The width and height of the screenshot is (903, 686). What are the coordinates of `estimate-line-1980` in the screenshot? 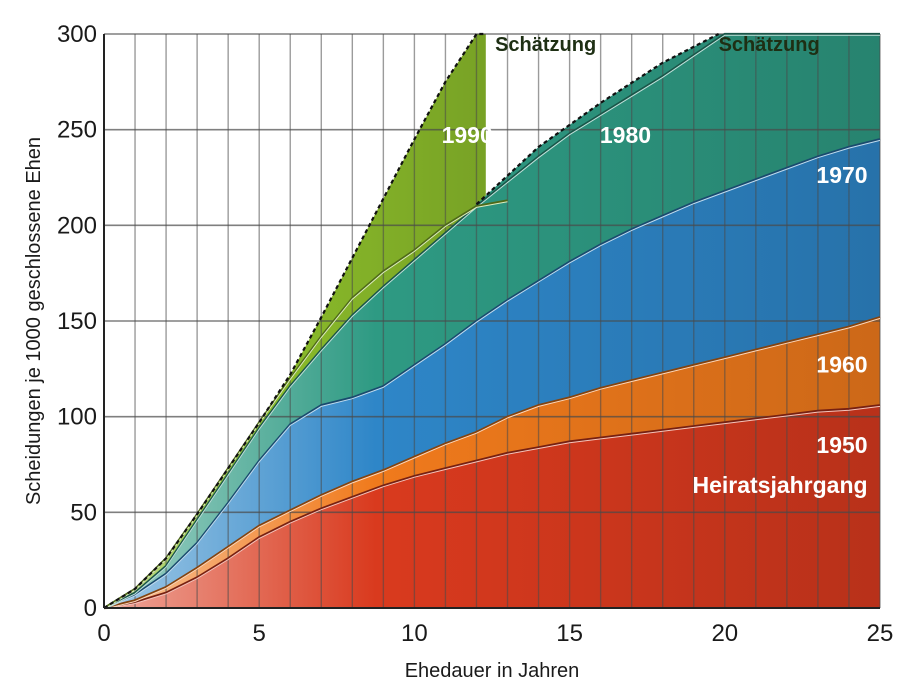 It's located at (597, 119).